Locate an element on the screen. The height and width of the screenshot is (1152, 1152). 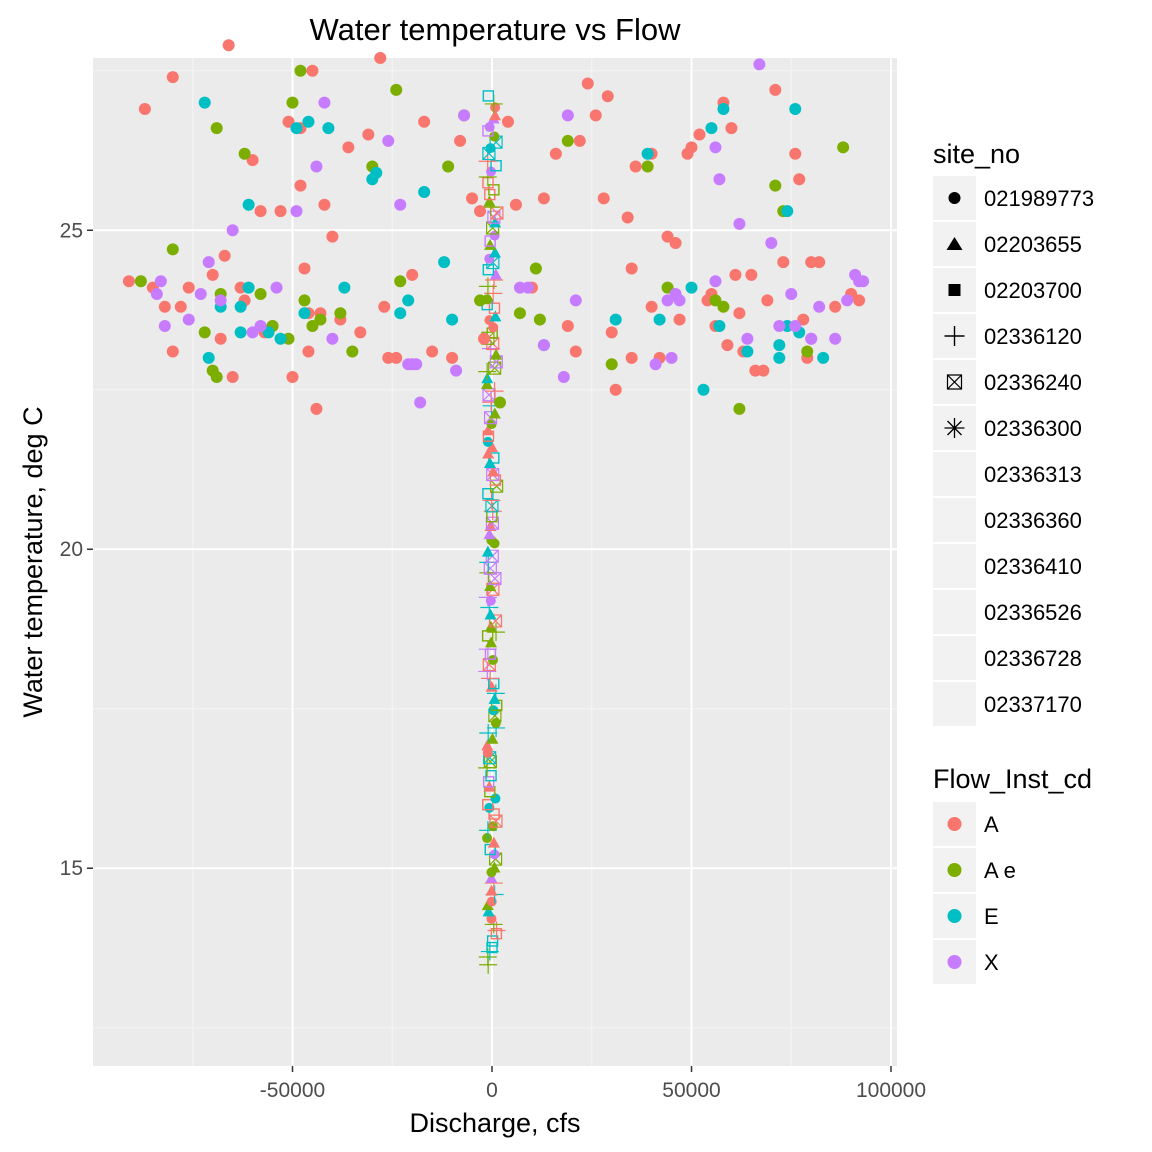
y-tick-label: 25 is located at coordinates (71, 230).